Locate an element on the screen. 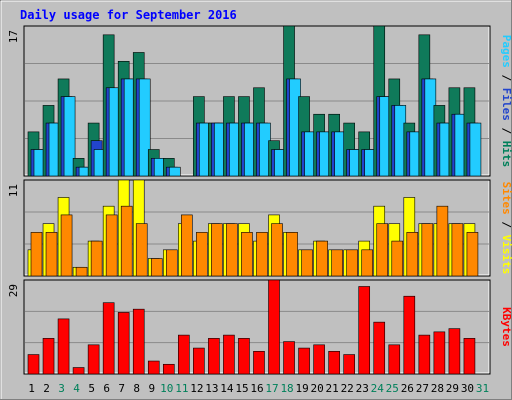  series-legend-visits: Sites / Visits is located at coordinates (506, 228).